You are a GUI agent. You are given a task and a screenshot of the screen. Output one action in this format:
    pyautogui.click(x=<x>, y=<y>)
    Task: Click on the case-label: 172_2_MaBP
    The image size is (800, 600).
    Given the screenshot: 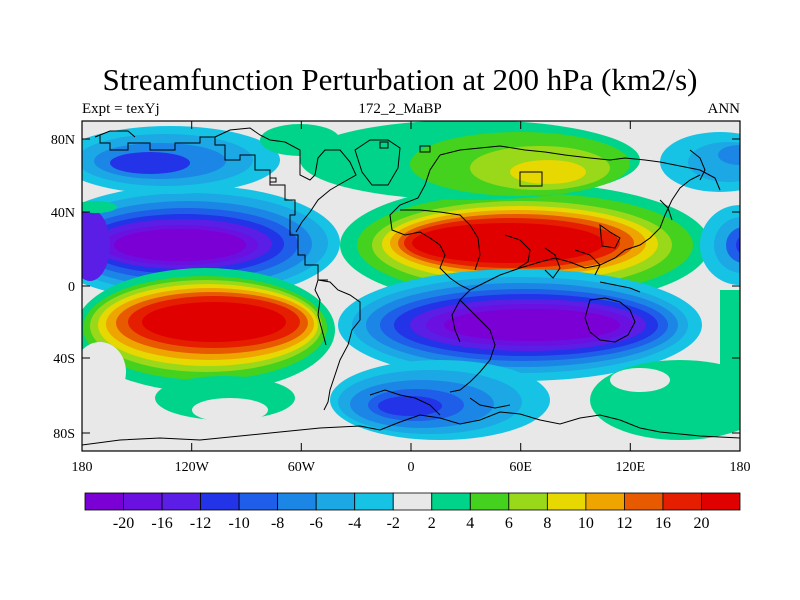 What is the action you would take?
    pyautogui.click(x=400, y=109)
    